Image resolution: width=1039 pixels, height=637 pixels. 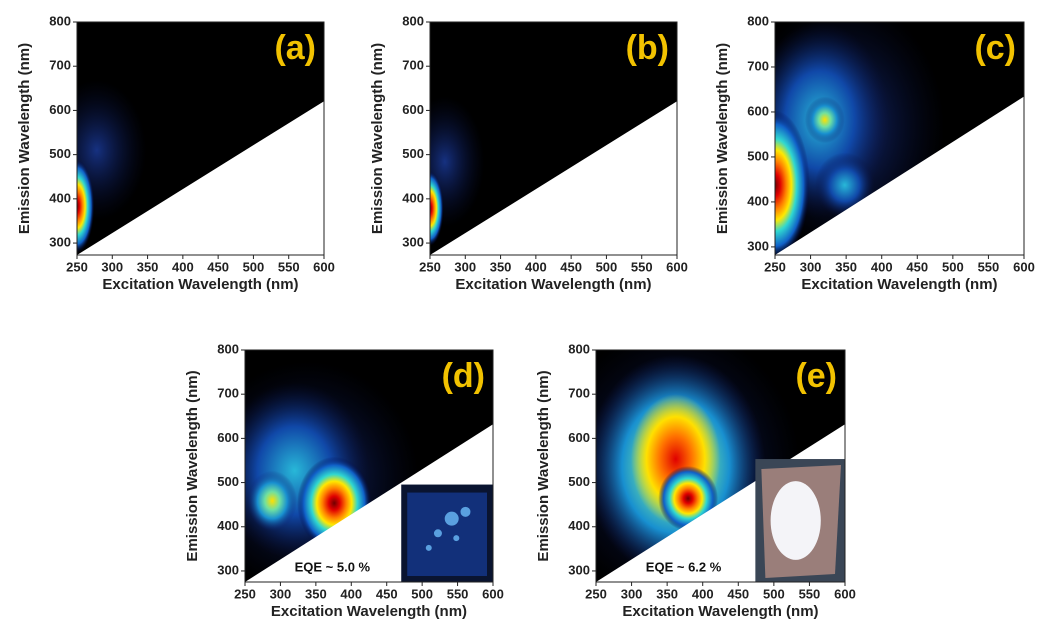 I want to click on panel-label: (e), so click(x=816, y=376).